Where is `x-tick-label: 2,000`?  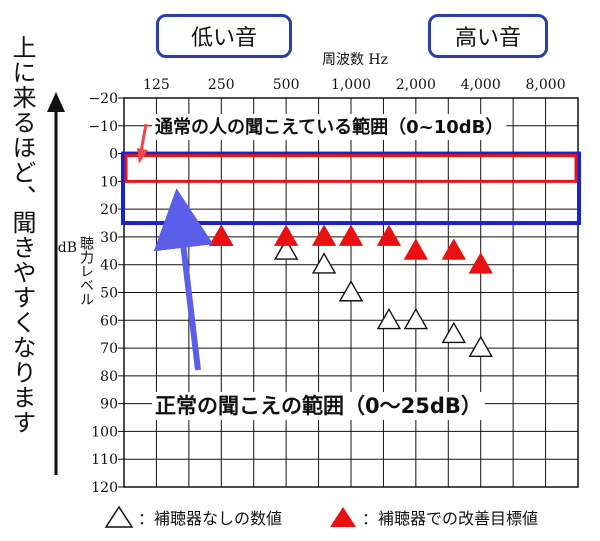
x-tick-label: 2,000 is located at coordinates (416, 85).